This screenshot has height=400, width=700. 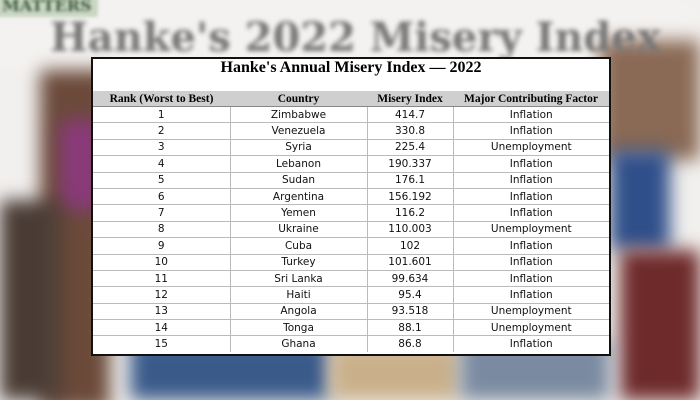 I want to click on table-cell: 225.4, so click(x=409, y=147).